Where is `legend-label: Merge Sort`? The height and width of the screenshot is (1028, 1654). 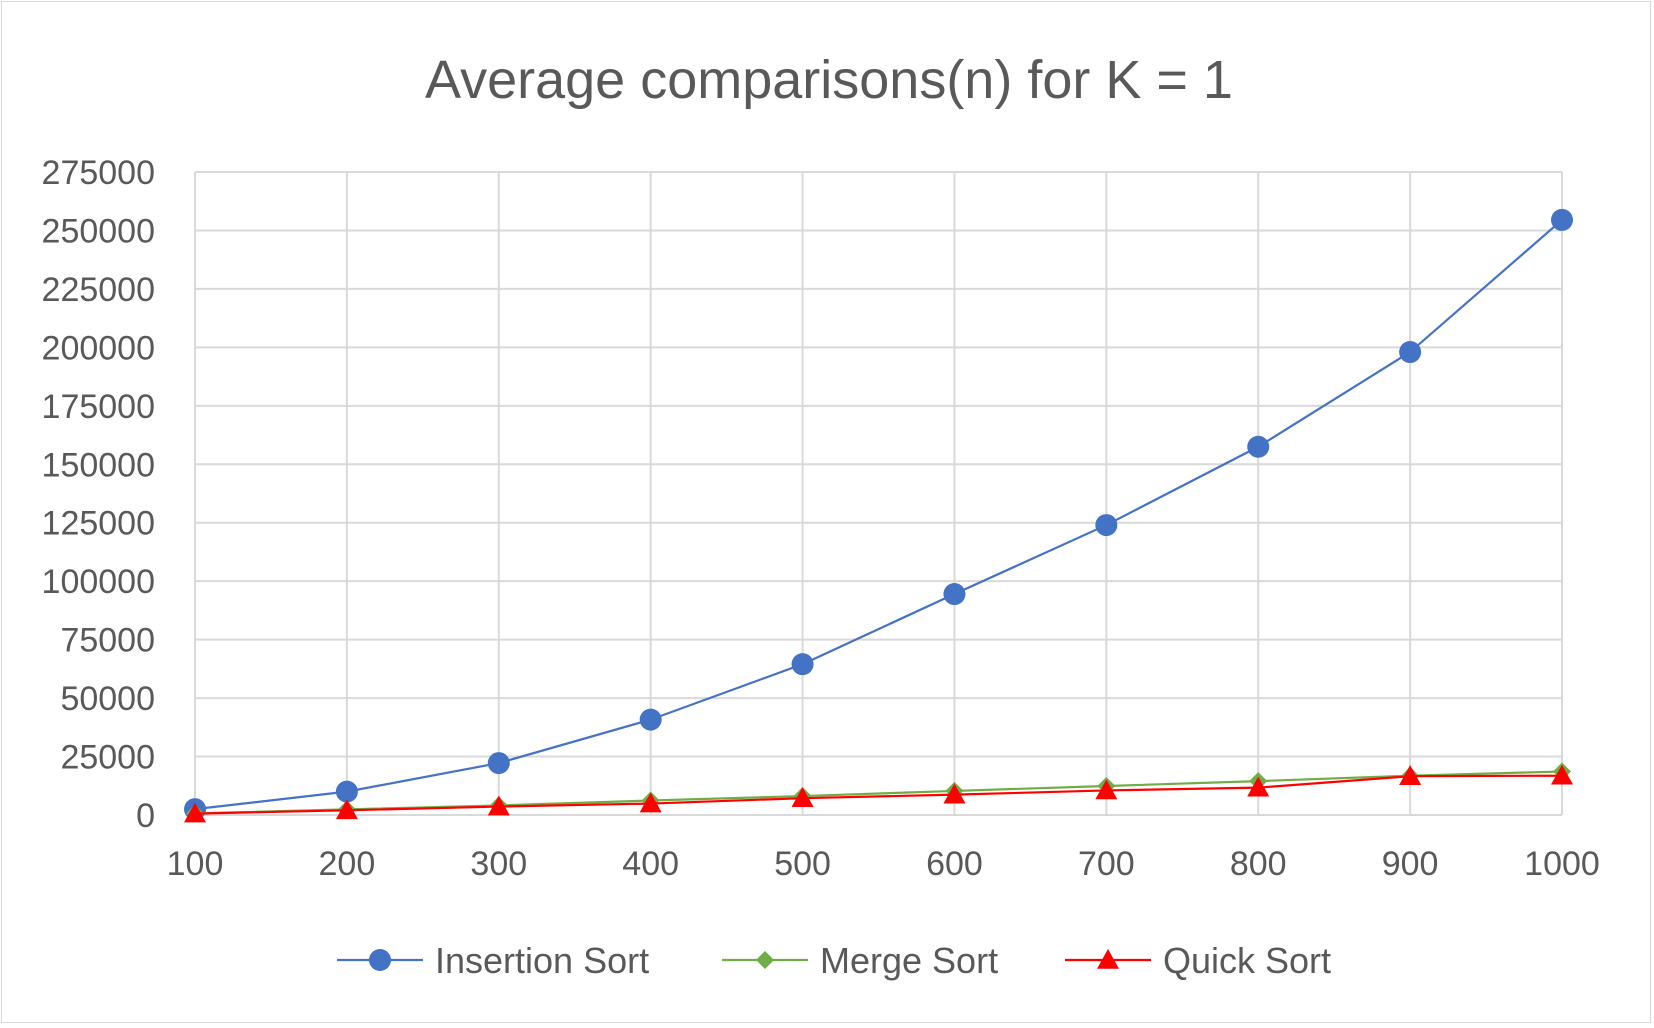
legend-label: Merge Sort is located at coordinates (909, 960).